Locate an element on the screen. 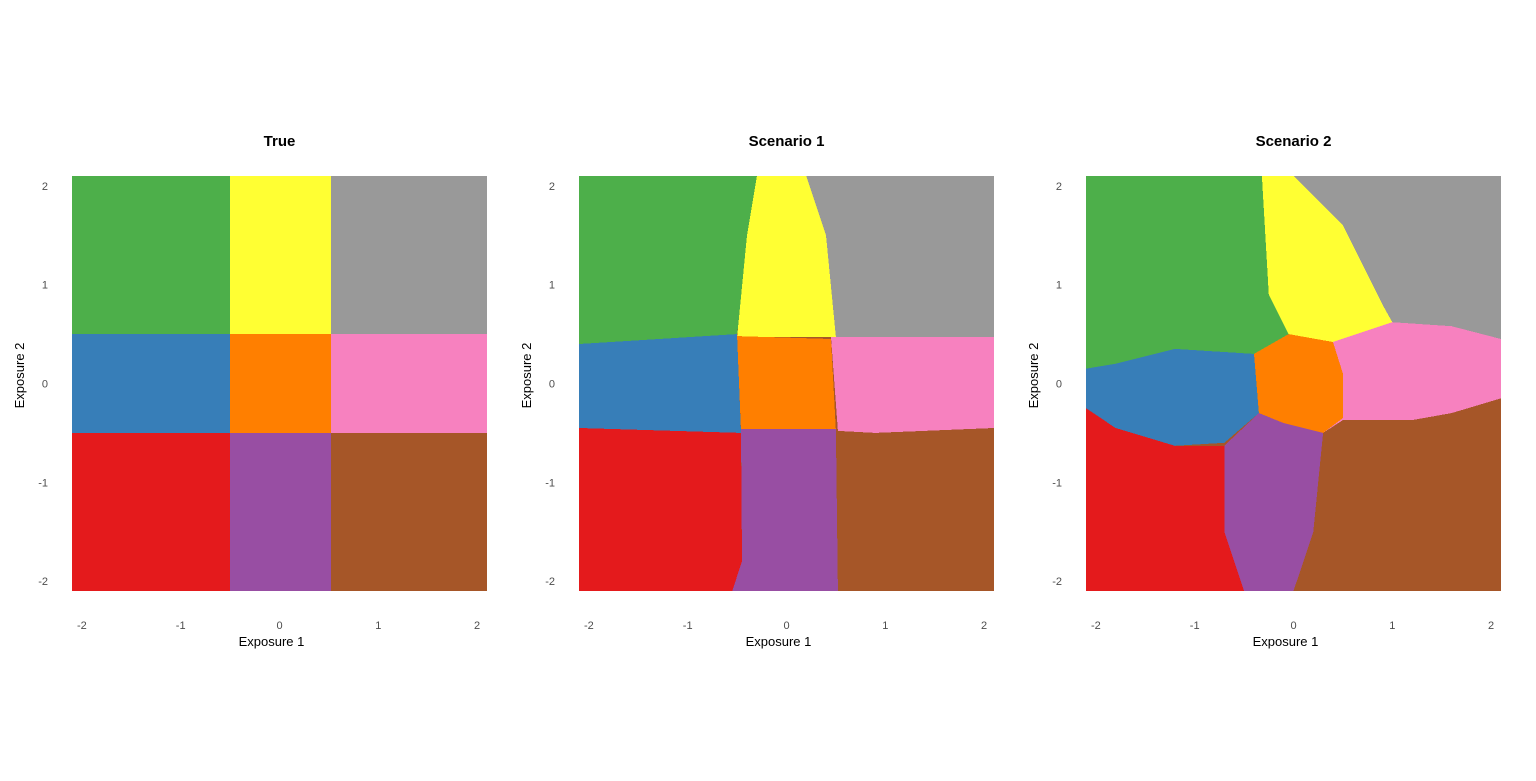 The image size is (1536, 781). panel-title: True is located at coordinates (280, 141).